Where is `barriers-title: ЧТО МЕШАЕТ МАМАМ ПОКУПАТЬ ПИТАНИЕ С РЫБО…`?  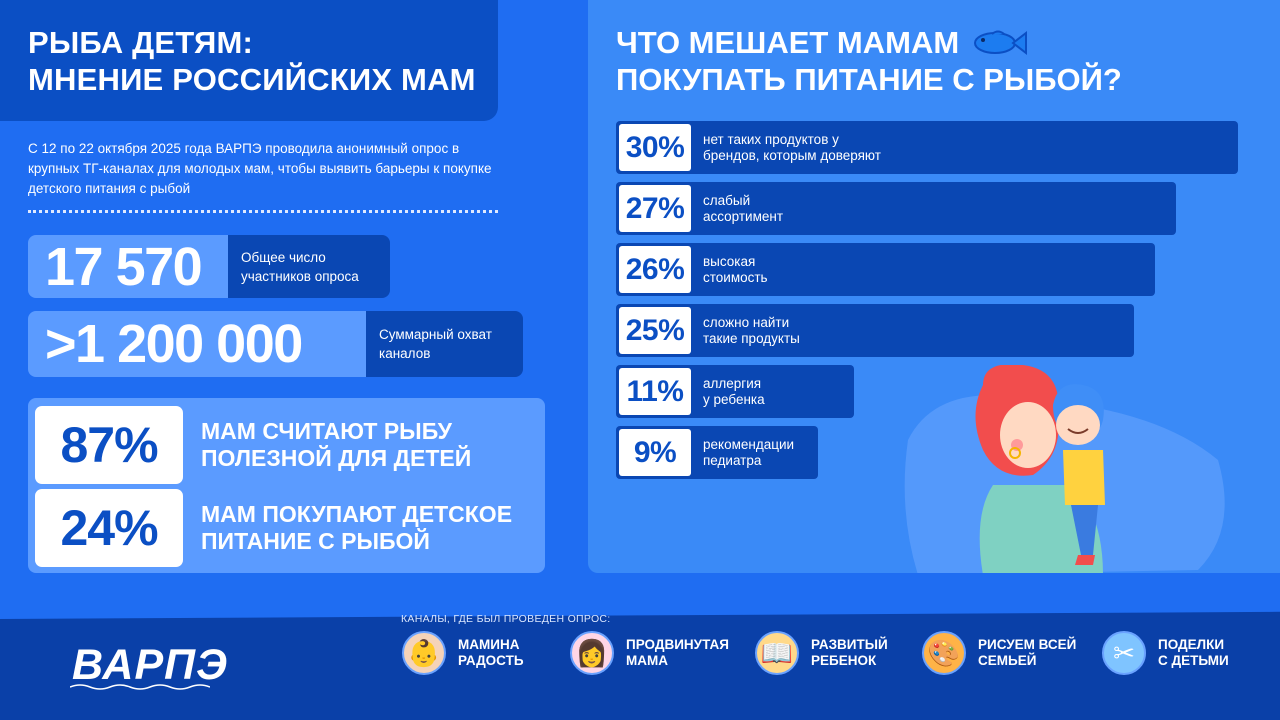 barriers-title: ЧТО МЕШАЕТ МАМАМ ПОКУПАТЬ ПИТАНИЕ С РЫБО… is located at coordinates (869, 61).